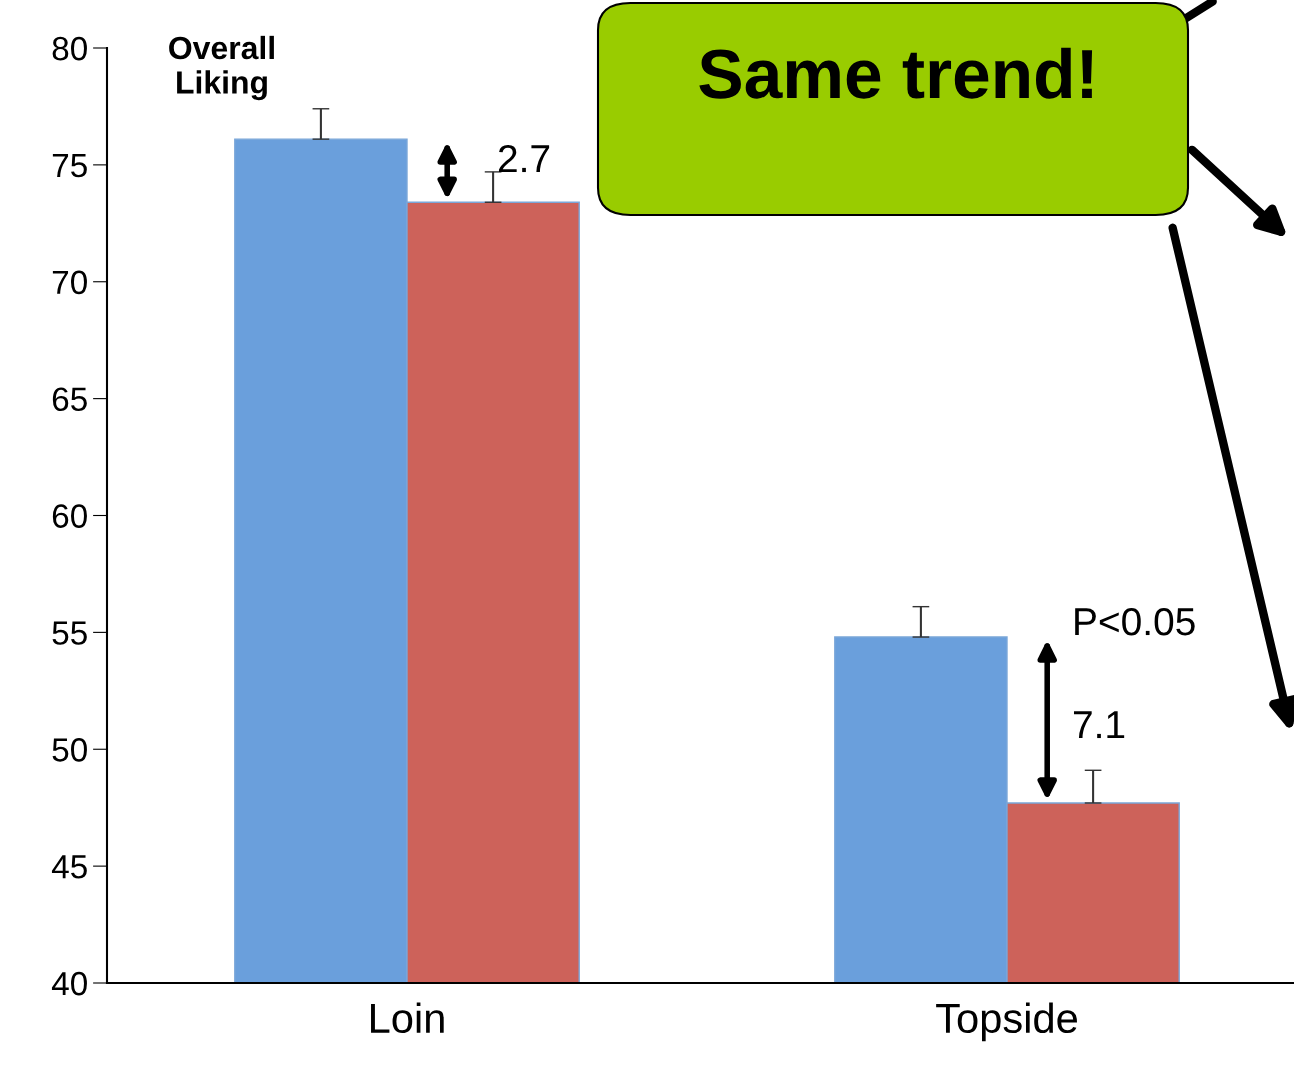 The height and width of the screenshot is (1088, 1294). I want to click on annotation: Overall Liking, so click(221, 68).